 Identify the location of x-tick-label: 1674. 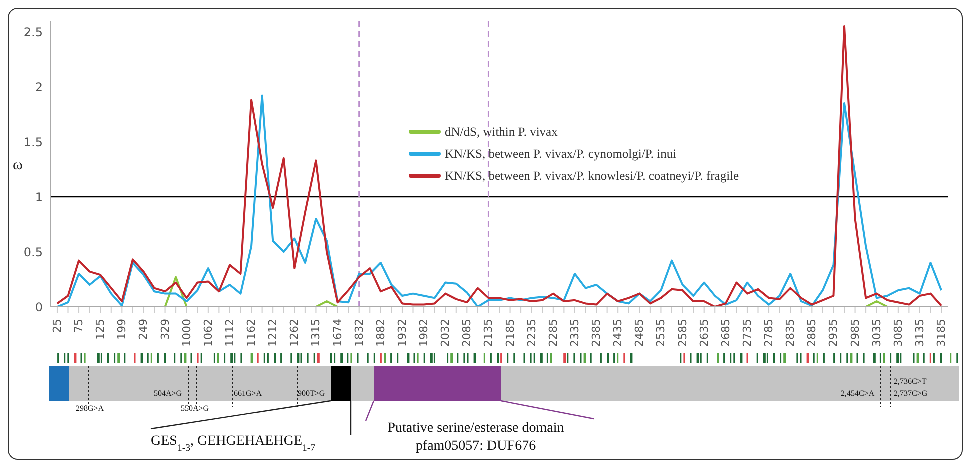
(337, 333).